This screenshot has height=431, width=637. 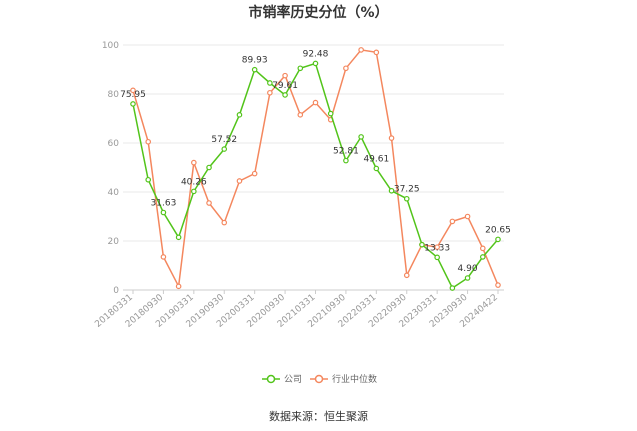 What do you see at coordinates (285, 86) in the screenshot?
I see `data-label: 79.61` at bounding box center [285, 86].